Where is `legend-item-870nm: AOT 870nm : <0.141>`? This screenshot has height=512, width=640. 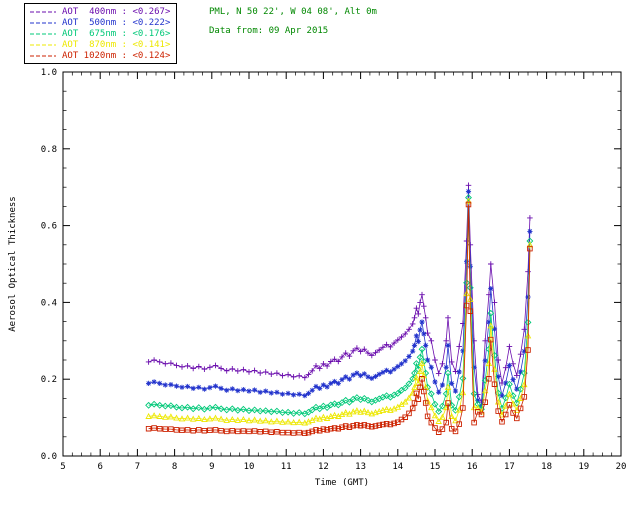 legend-item-870nm: AOT 870nm : <0.141> is located at coordinates (99, 44).